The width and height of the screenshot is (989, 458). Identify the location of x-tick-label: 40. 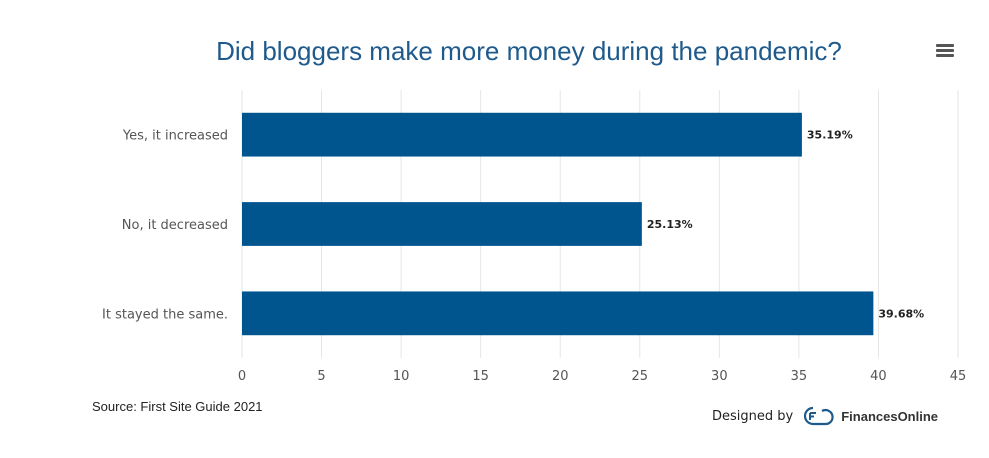
(878, 376).